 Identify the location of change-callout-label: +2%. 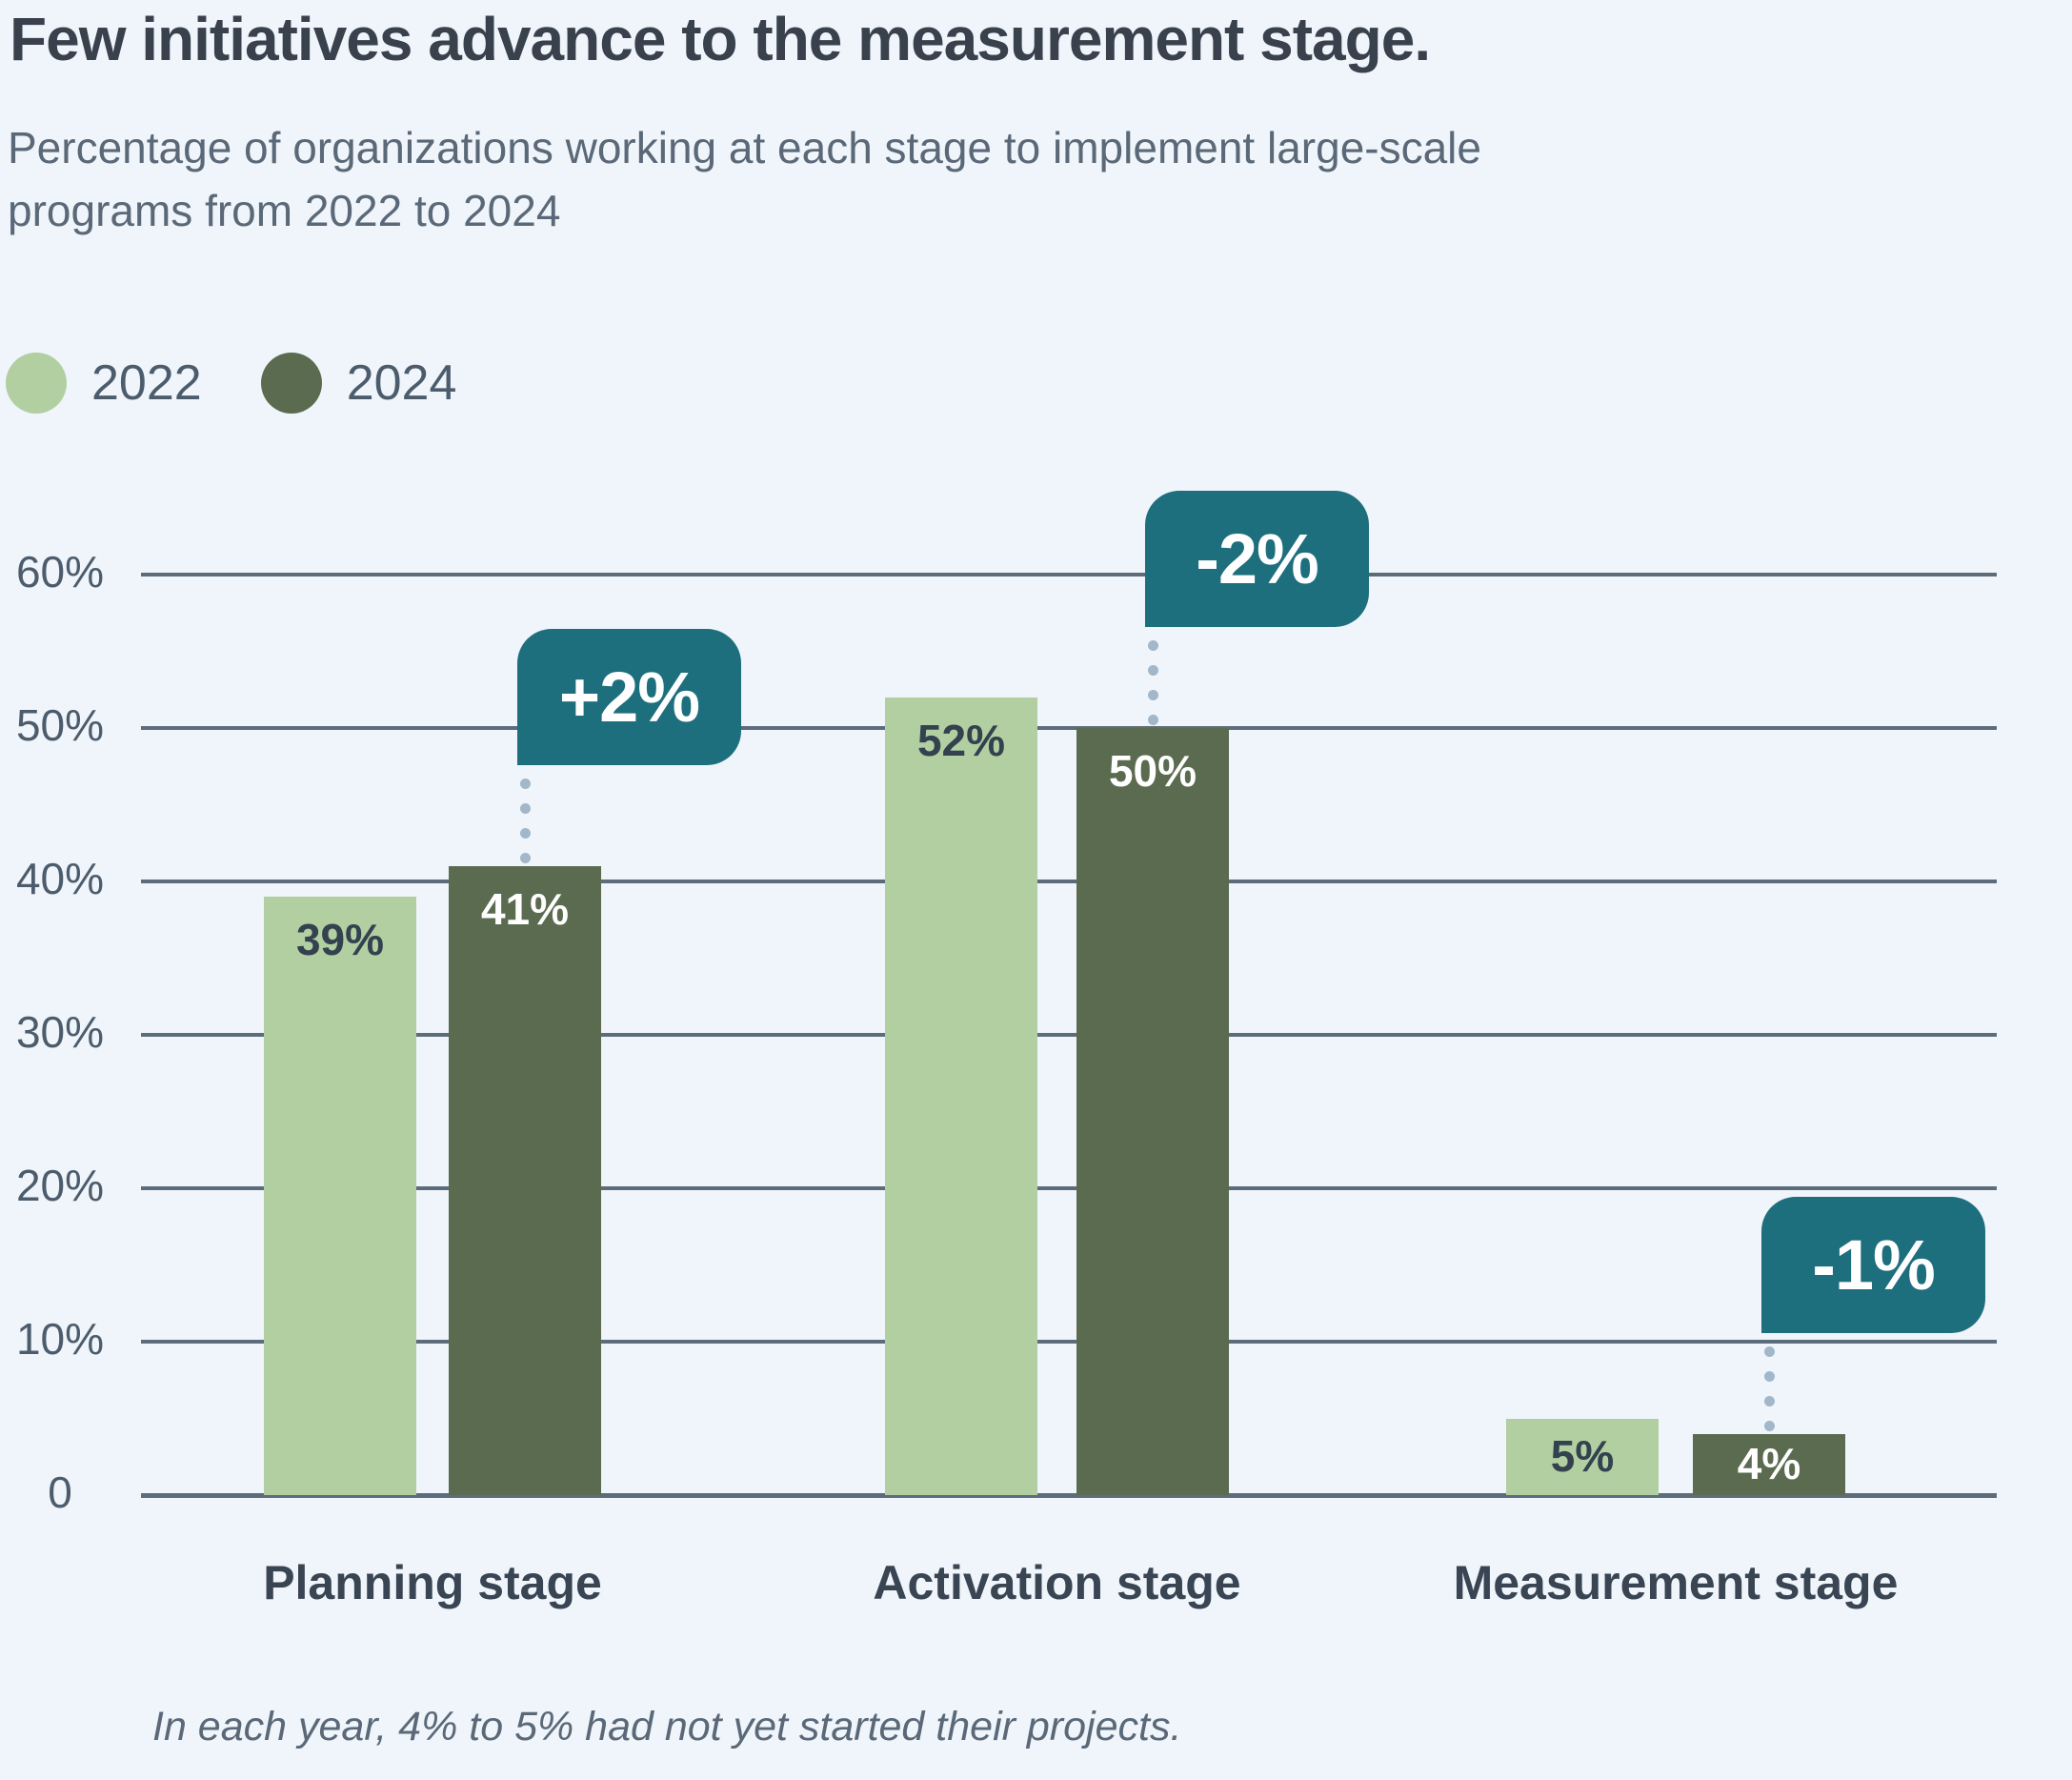
(629, 697).